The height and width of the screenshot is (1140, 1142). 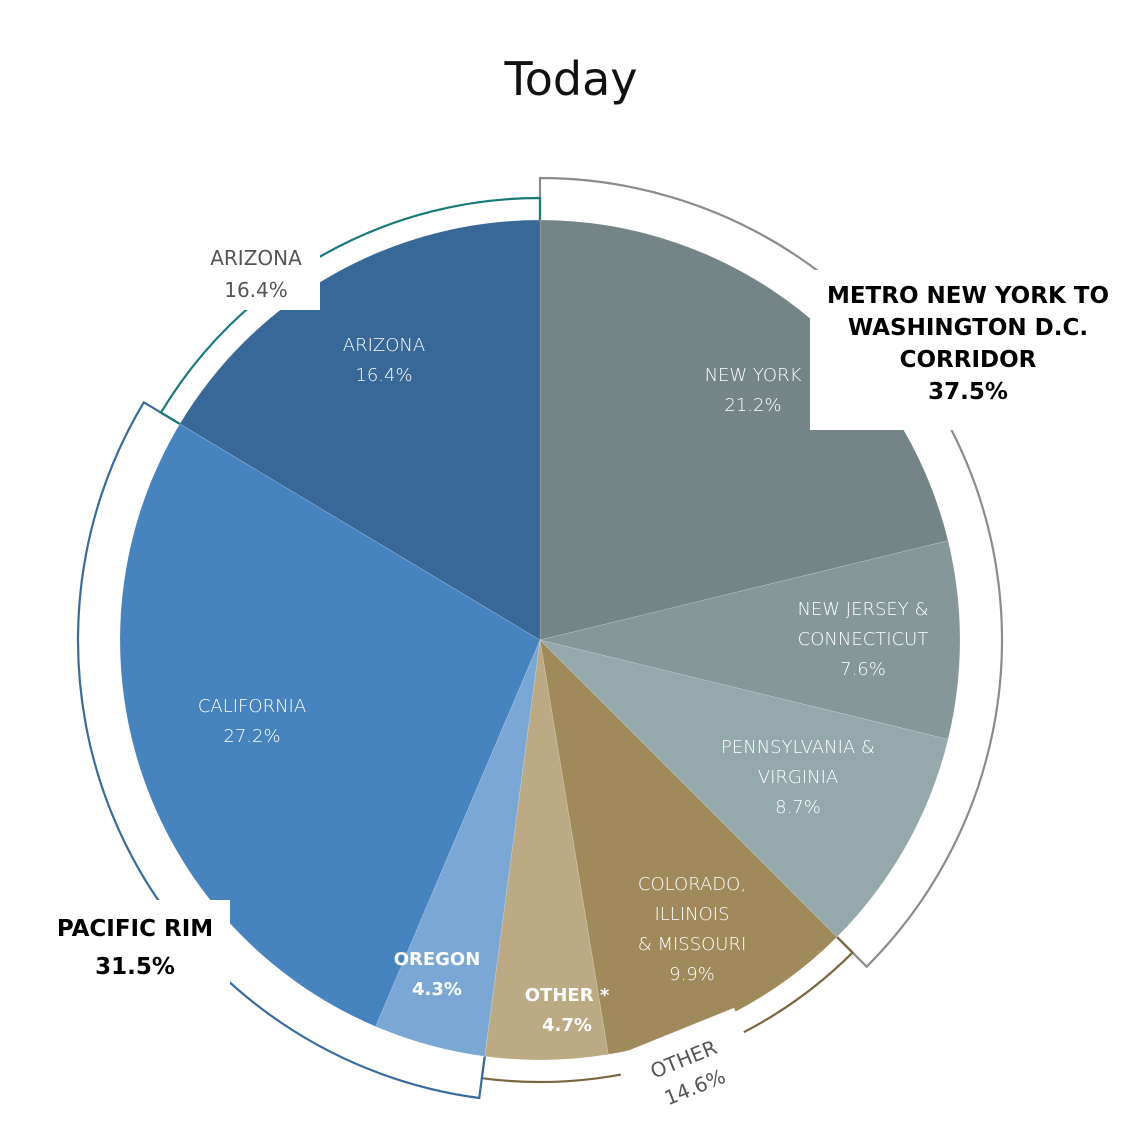 I want to click on slice-label-co-il-mo: COLORADO,, so click(x=692, y=884).